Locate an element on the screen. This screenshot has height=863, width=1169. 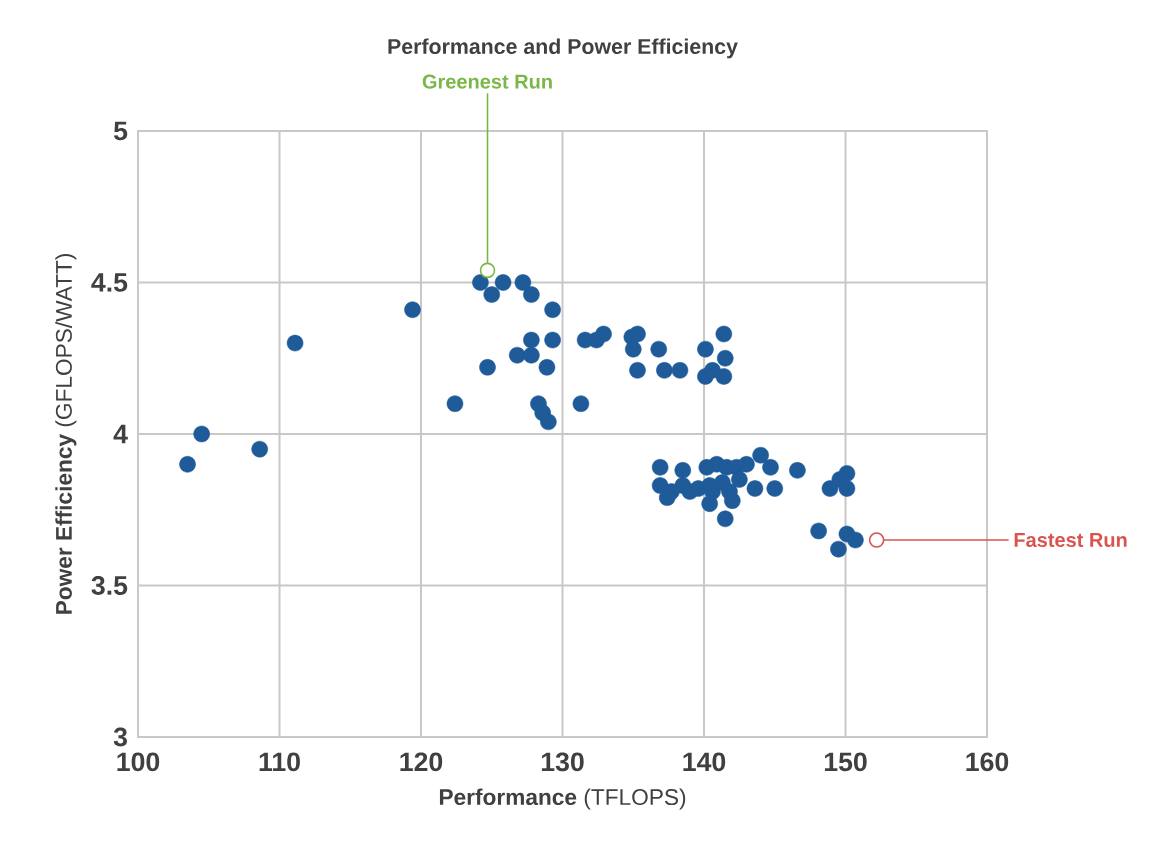
x-tick-label: 160 is located at coordinates (987, 762).